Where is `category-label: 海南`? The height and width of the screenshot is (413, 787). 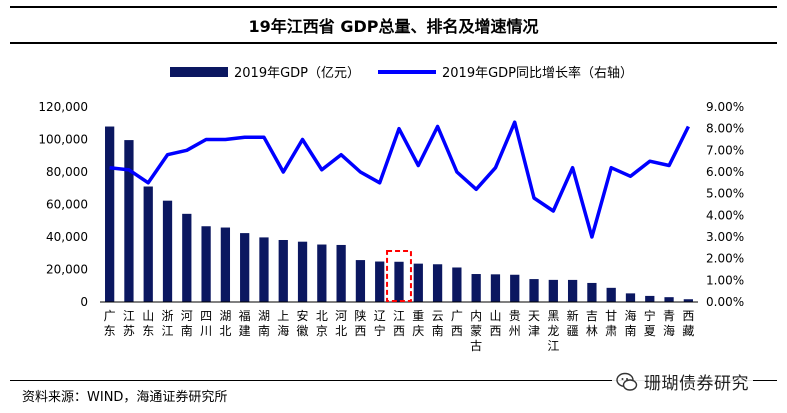 category-label: 海南 is located at coordinates (630, 323).